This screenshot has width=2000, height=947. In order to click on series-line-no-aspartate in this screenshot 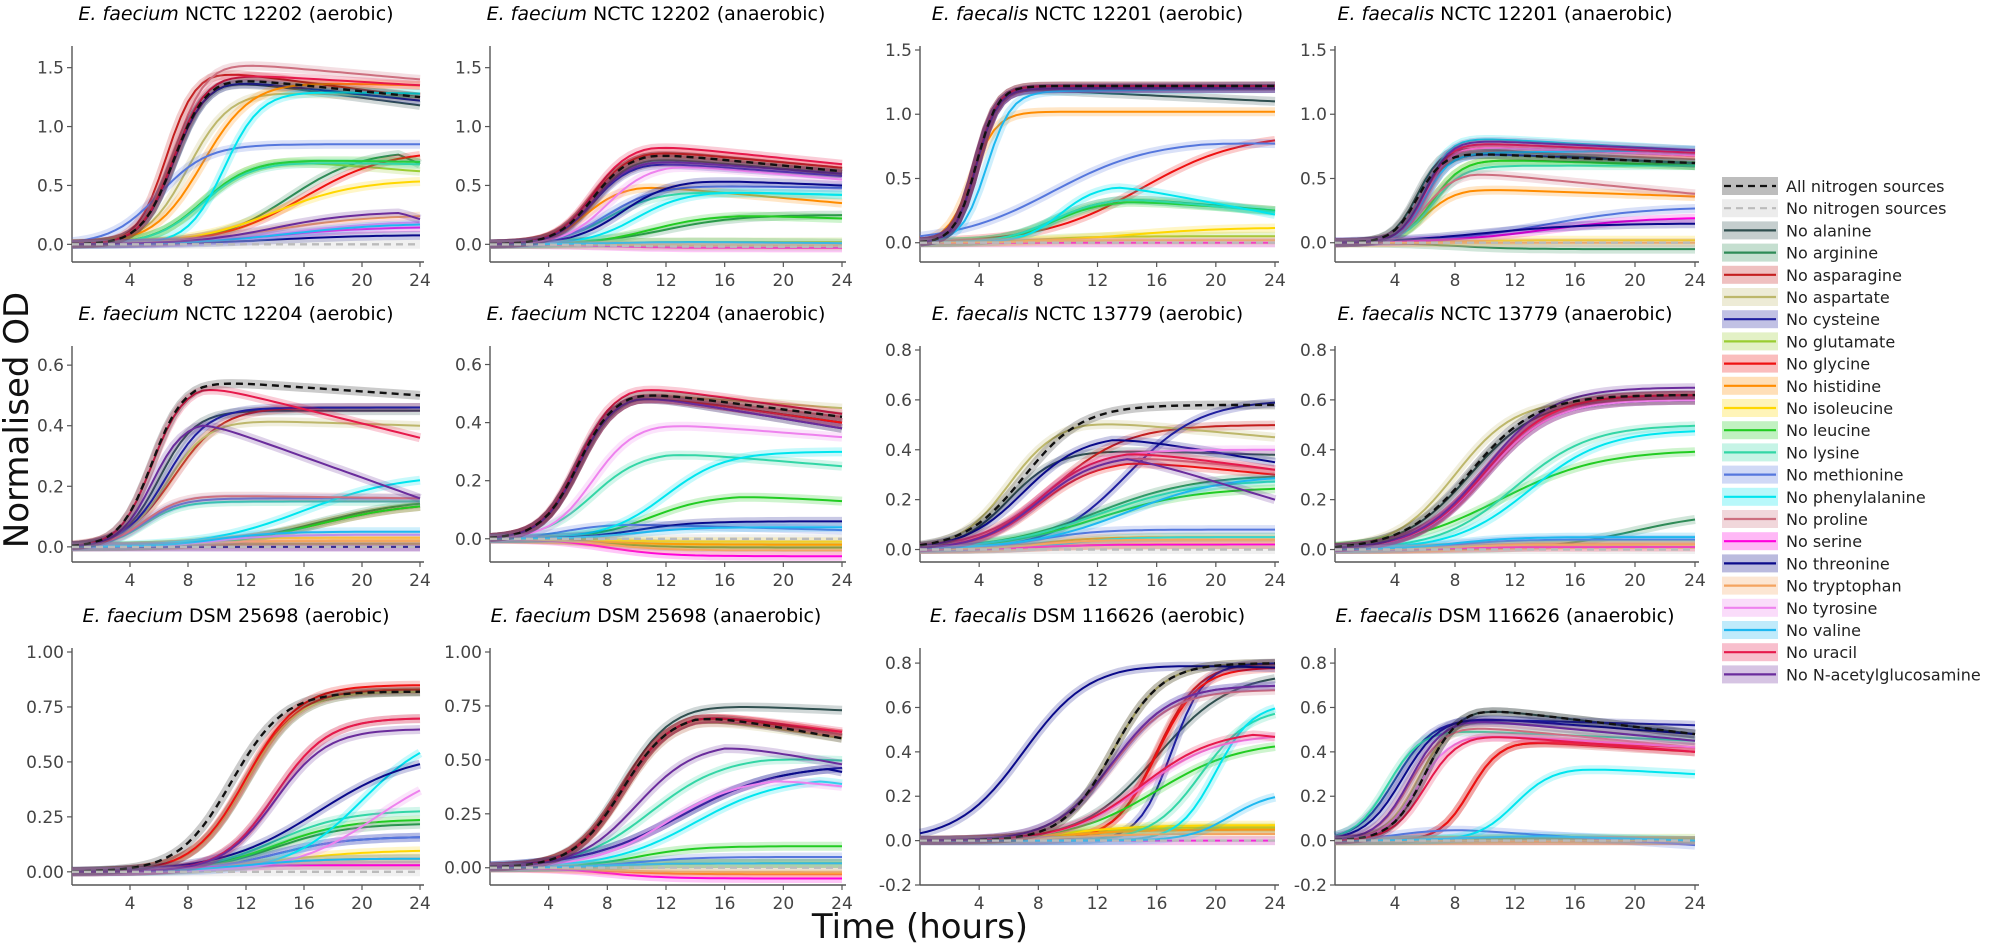, I will do `click(1097, 485)`.